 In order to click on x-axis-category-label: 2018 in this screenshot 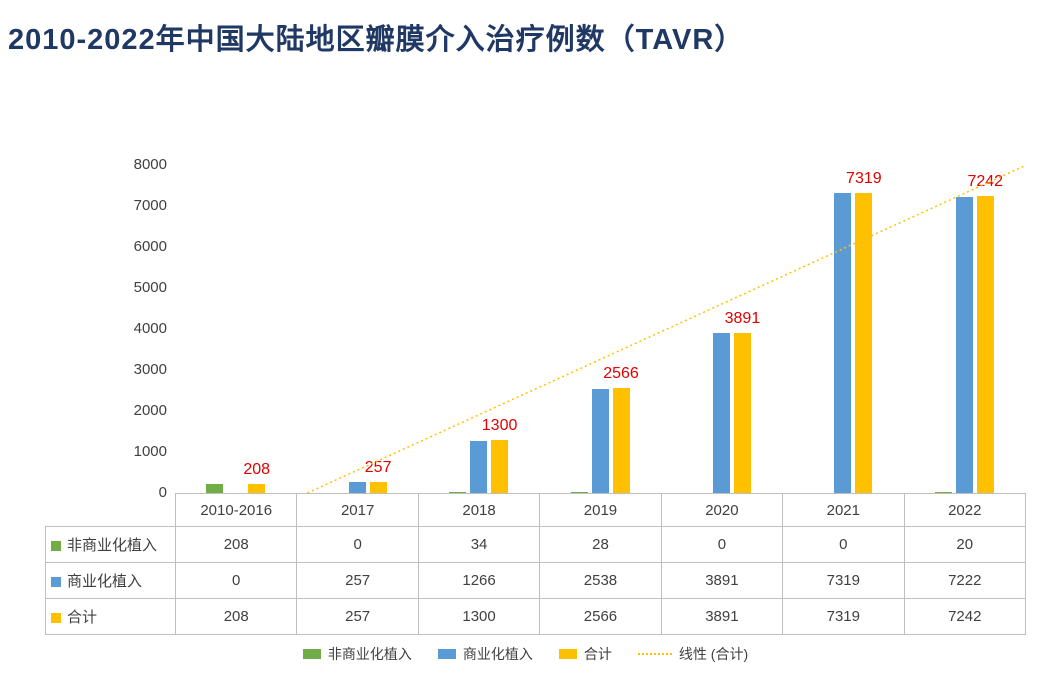, I will do `click(479, 510)`.